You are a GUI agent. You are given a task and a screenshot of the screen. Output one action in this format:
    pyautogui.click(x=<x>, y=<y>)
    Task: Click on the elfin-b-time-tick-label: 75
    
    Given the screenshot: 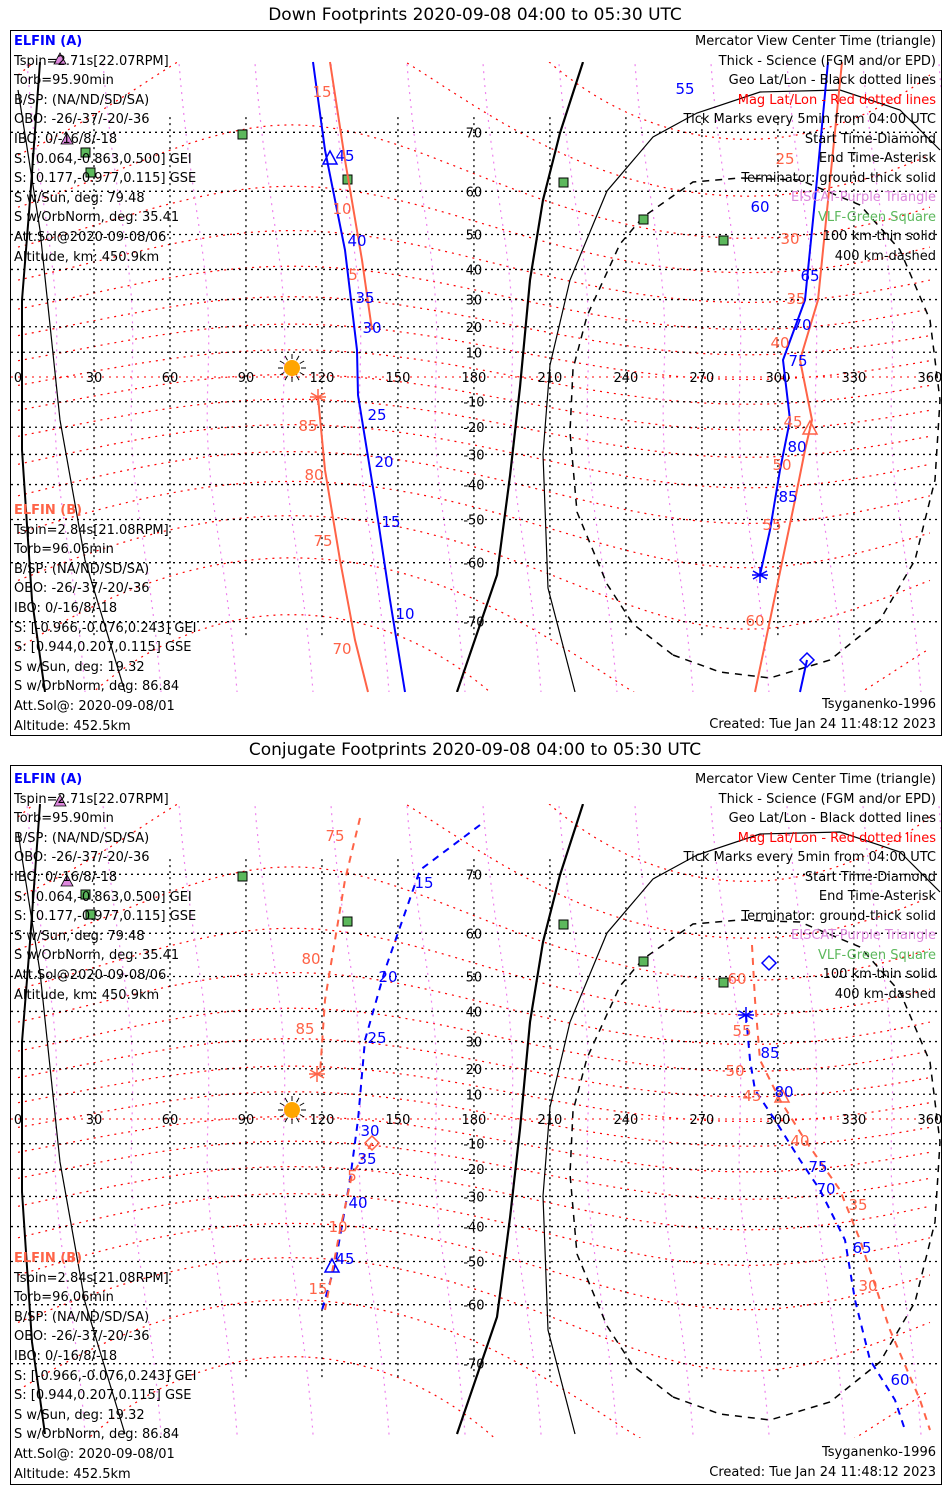 What is the action you would take?
    pyautogui.click(x=334, y=836)
    